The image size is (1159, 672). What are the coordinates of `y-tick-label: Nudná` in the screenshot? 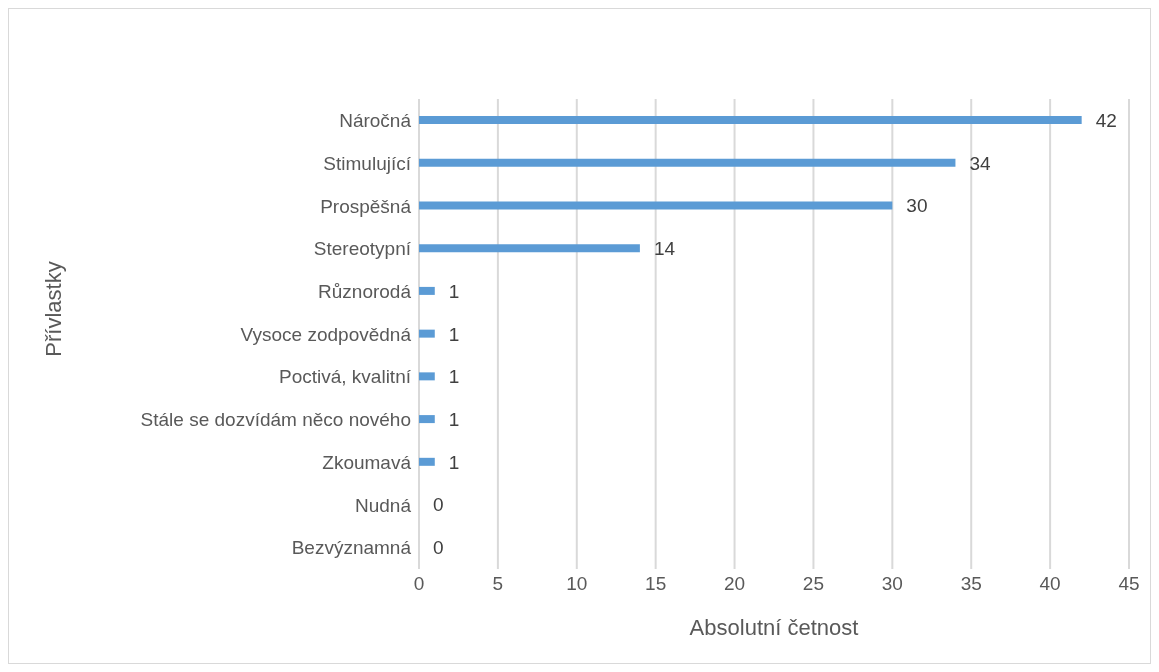 It's located at (383, 505).